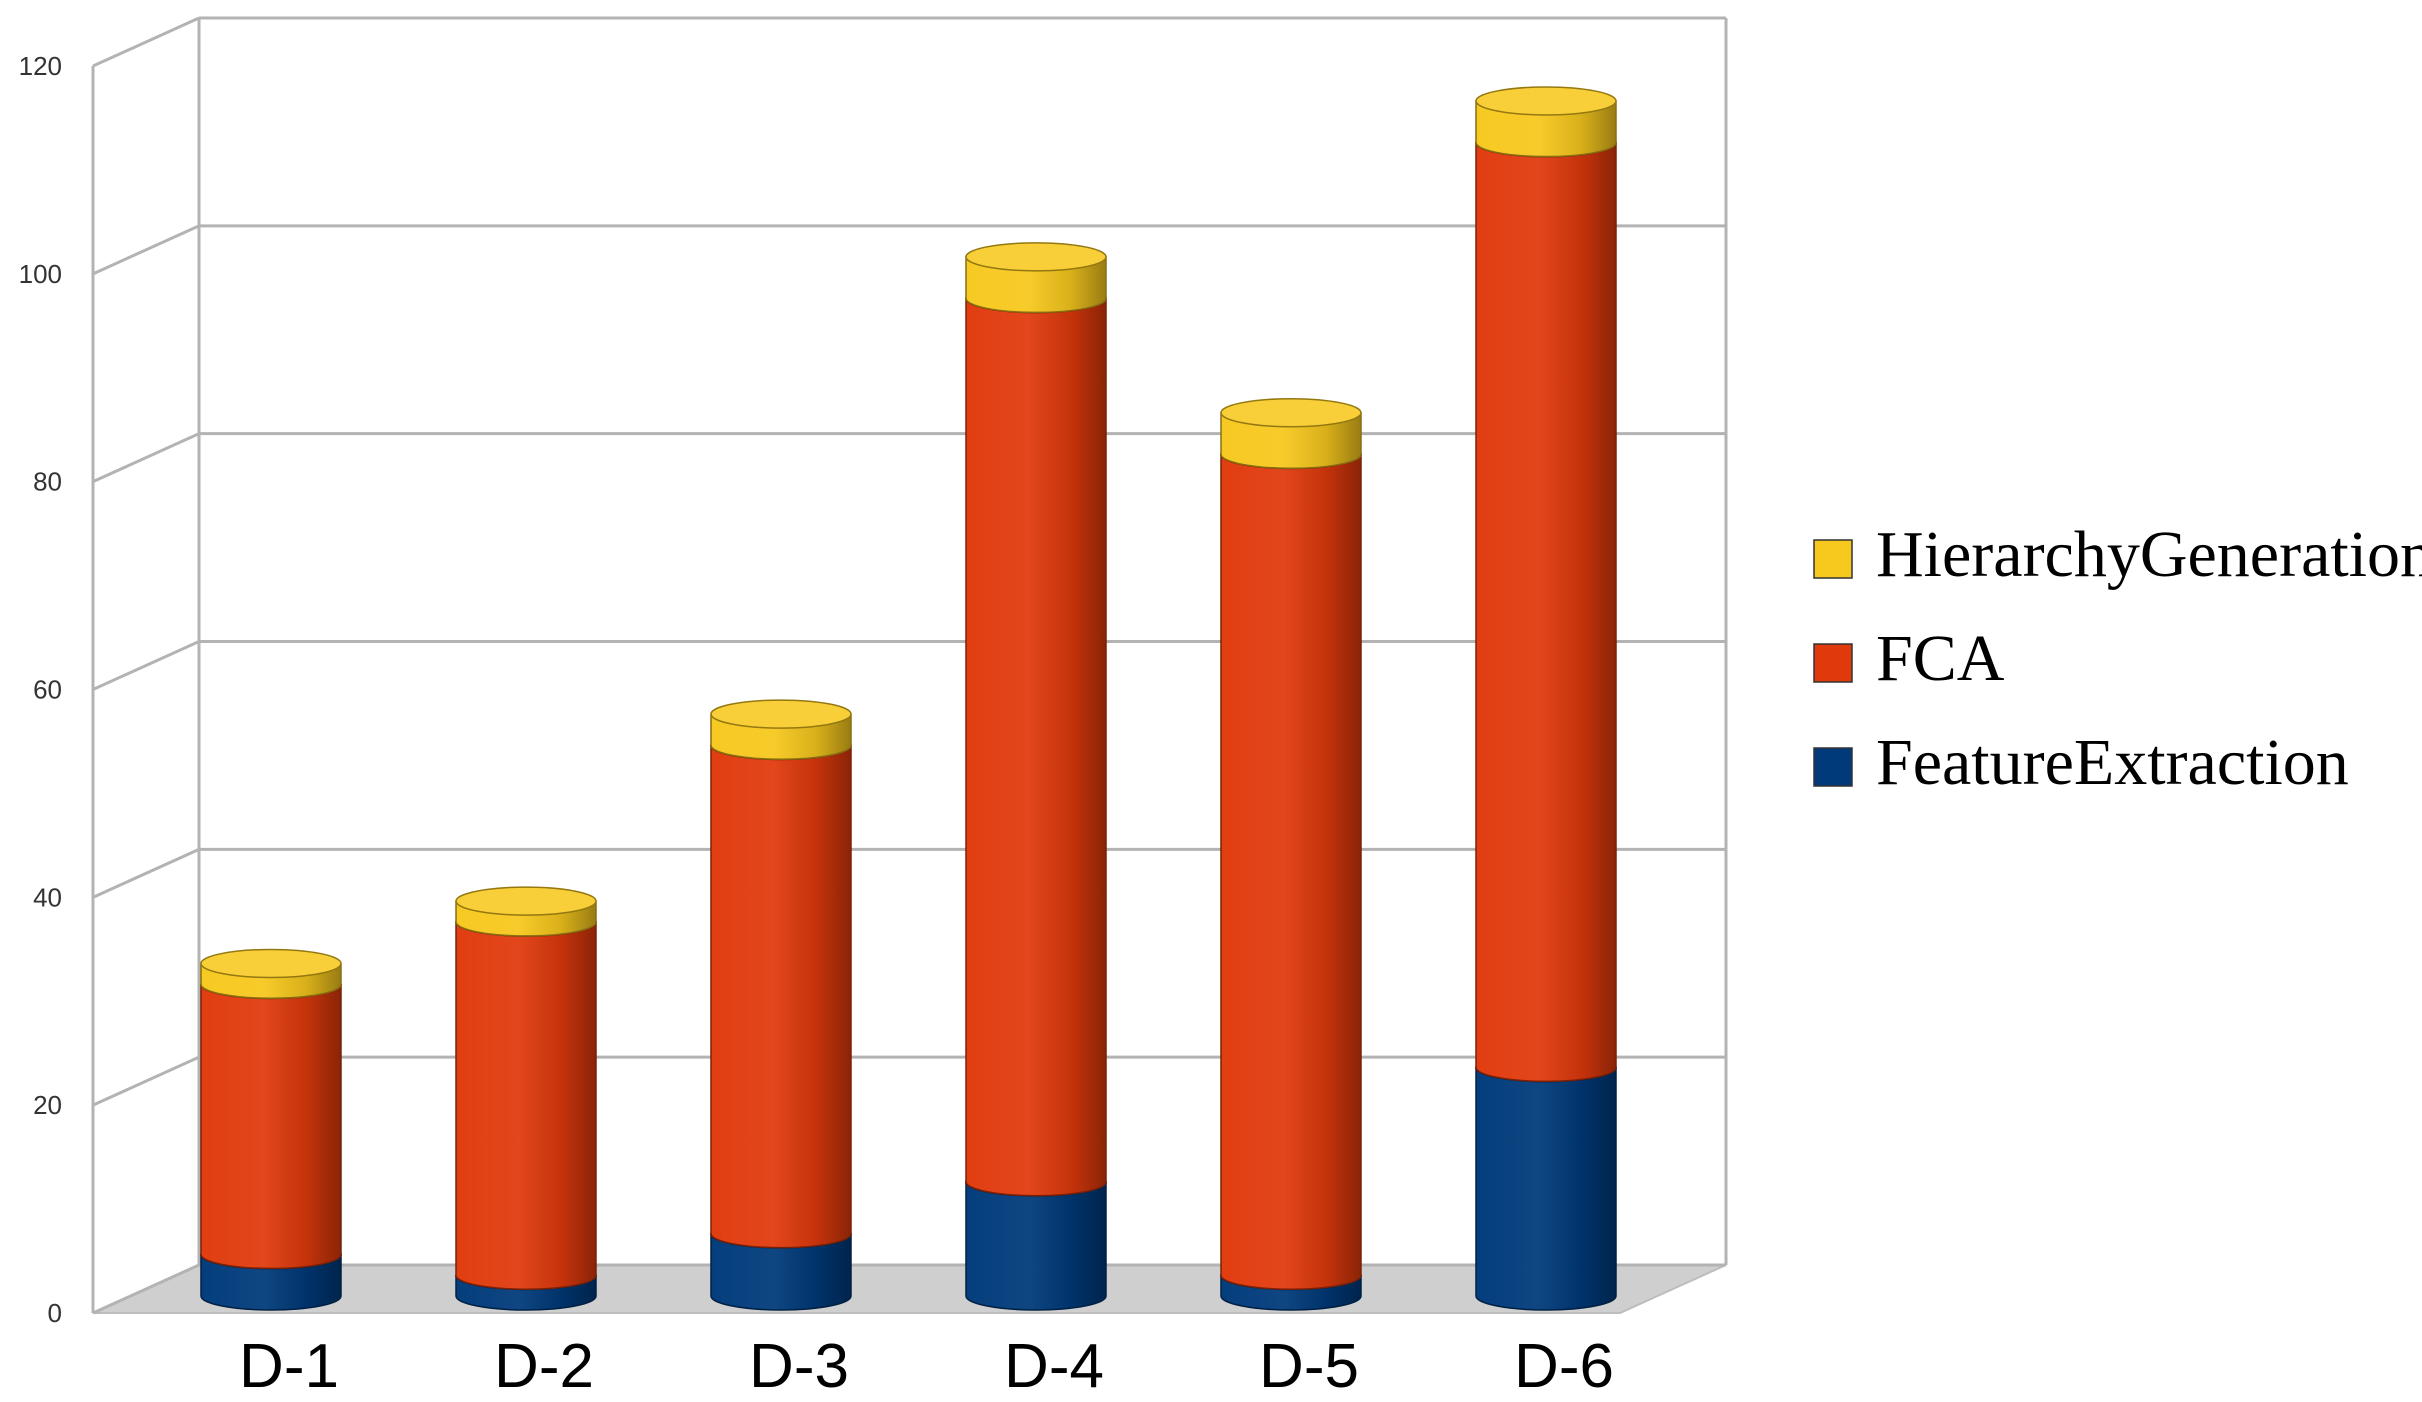 This screenshot has width=2422, height=1402. I want to click on y-tick-label: 0, so click(55, 1313).